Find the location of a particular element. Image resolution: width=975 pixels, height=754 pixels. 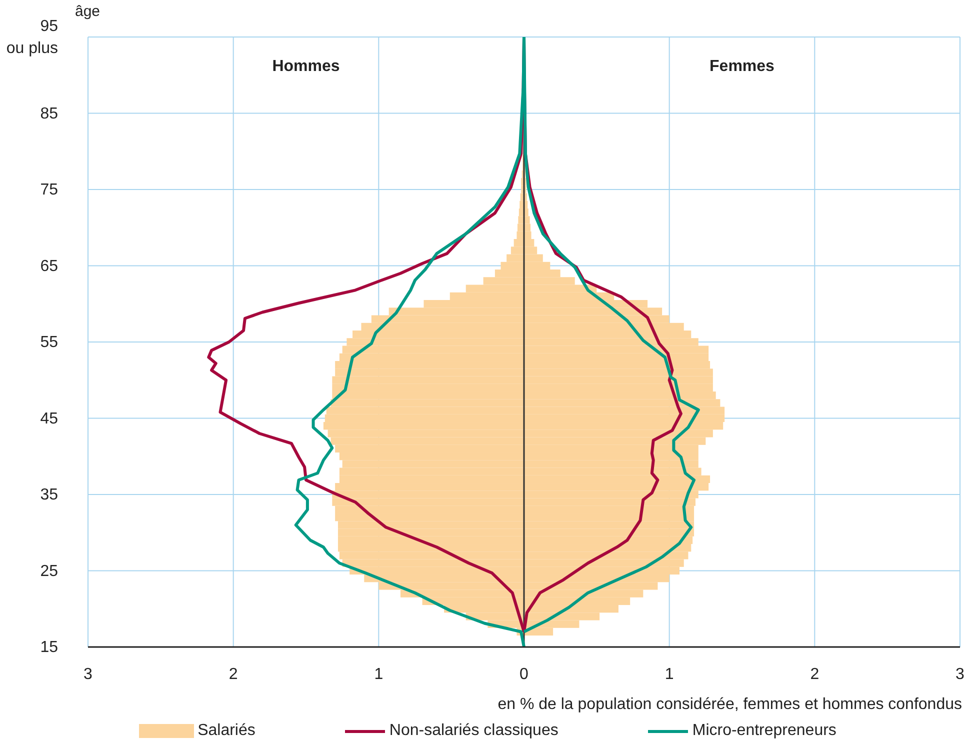

annotation: Hommes is located at coordinates (306, 67).